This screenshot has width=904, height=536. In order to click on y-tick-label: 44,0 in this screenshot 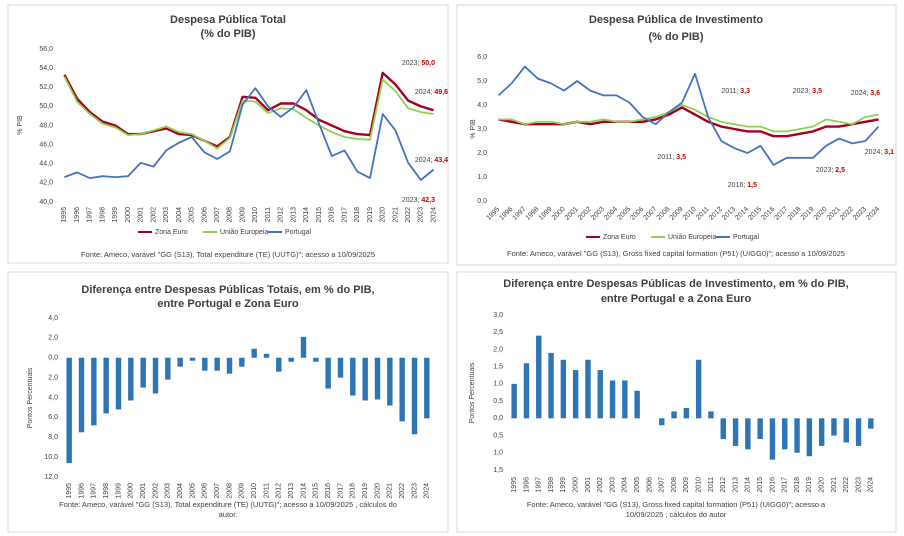, I will do `click(46, 164)`.